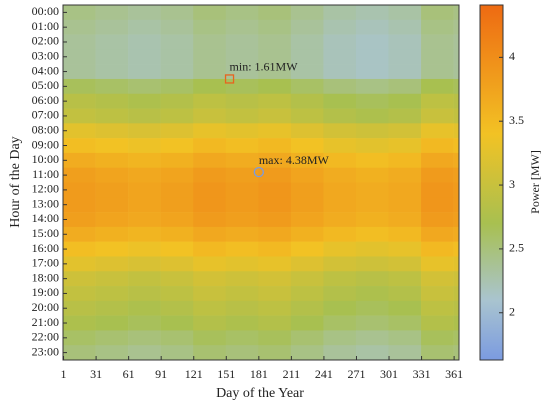  What do you see at coordinates (259, 374) in the screenshot?
I see `x-tick-label: 181` at bounding box center [259, 374].